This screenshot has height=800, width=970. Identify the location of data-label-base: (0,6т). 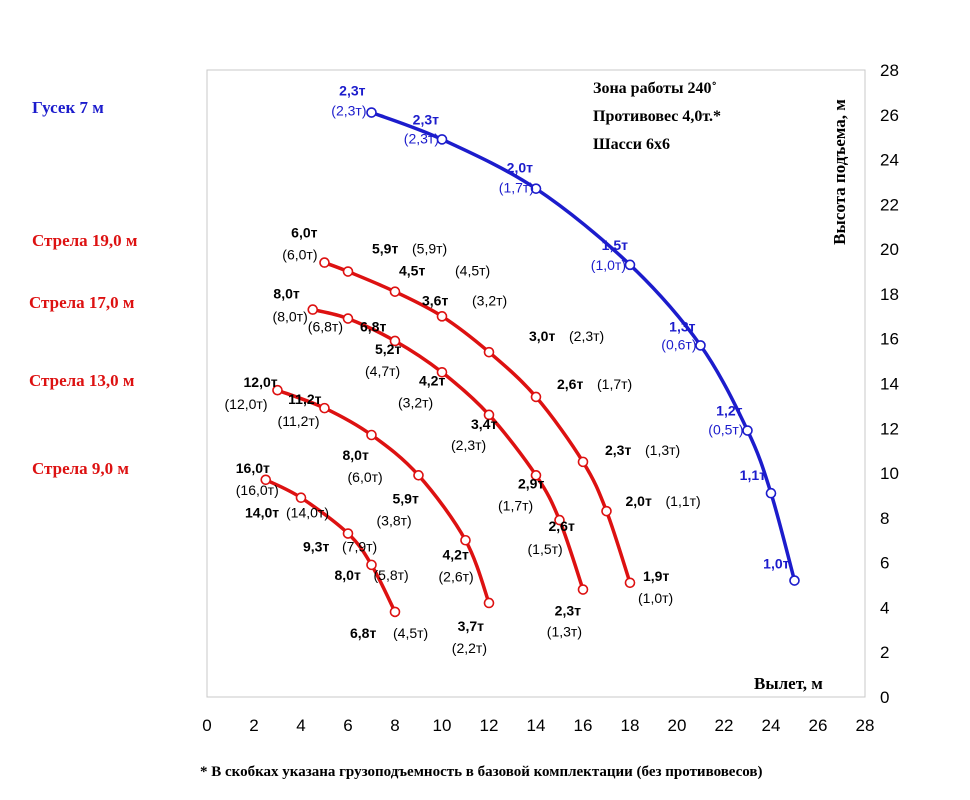
(678, 344).